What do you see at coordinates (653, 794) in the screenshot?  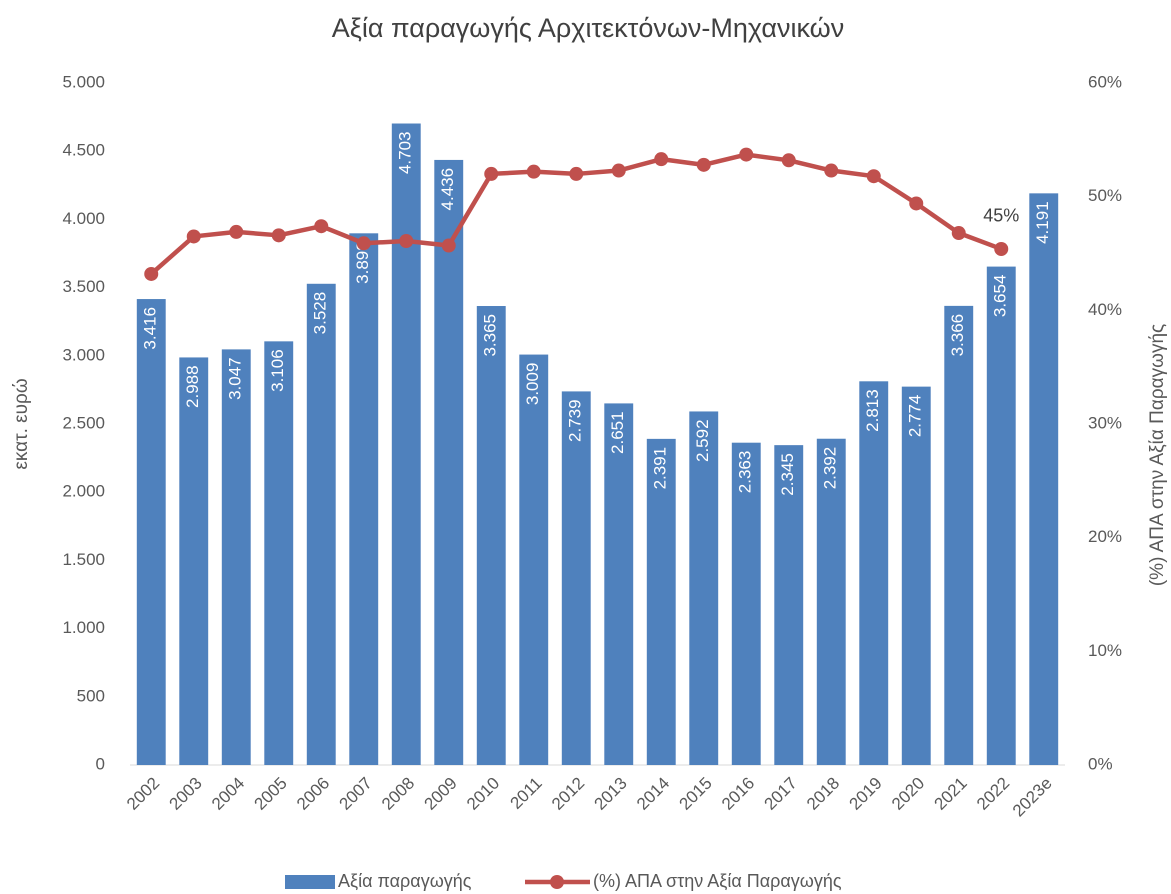 I see `x-tick-label: 2014` at bounding box center [653, 794].